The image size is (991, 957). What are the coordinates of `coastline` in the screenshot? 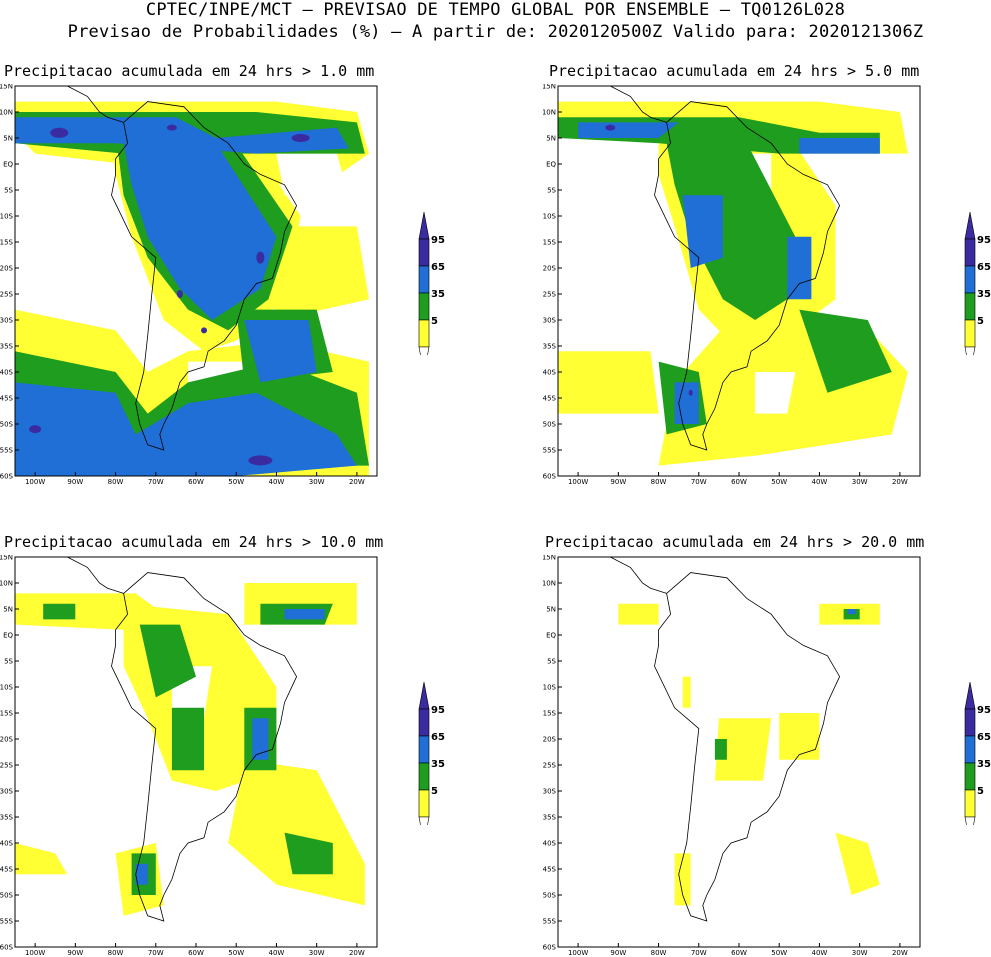 It's located at (747, 747).